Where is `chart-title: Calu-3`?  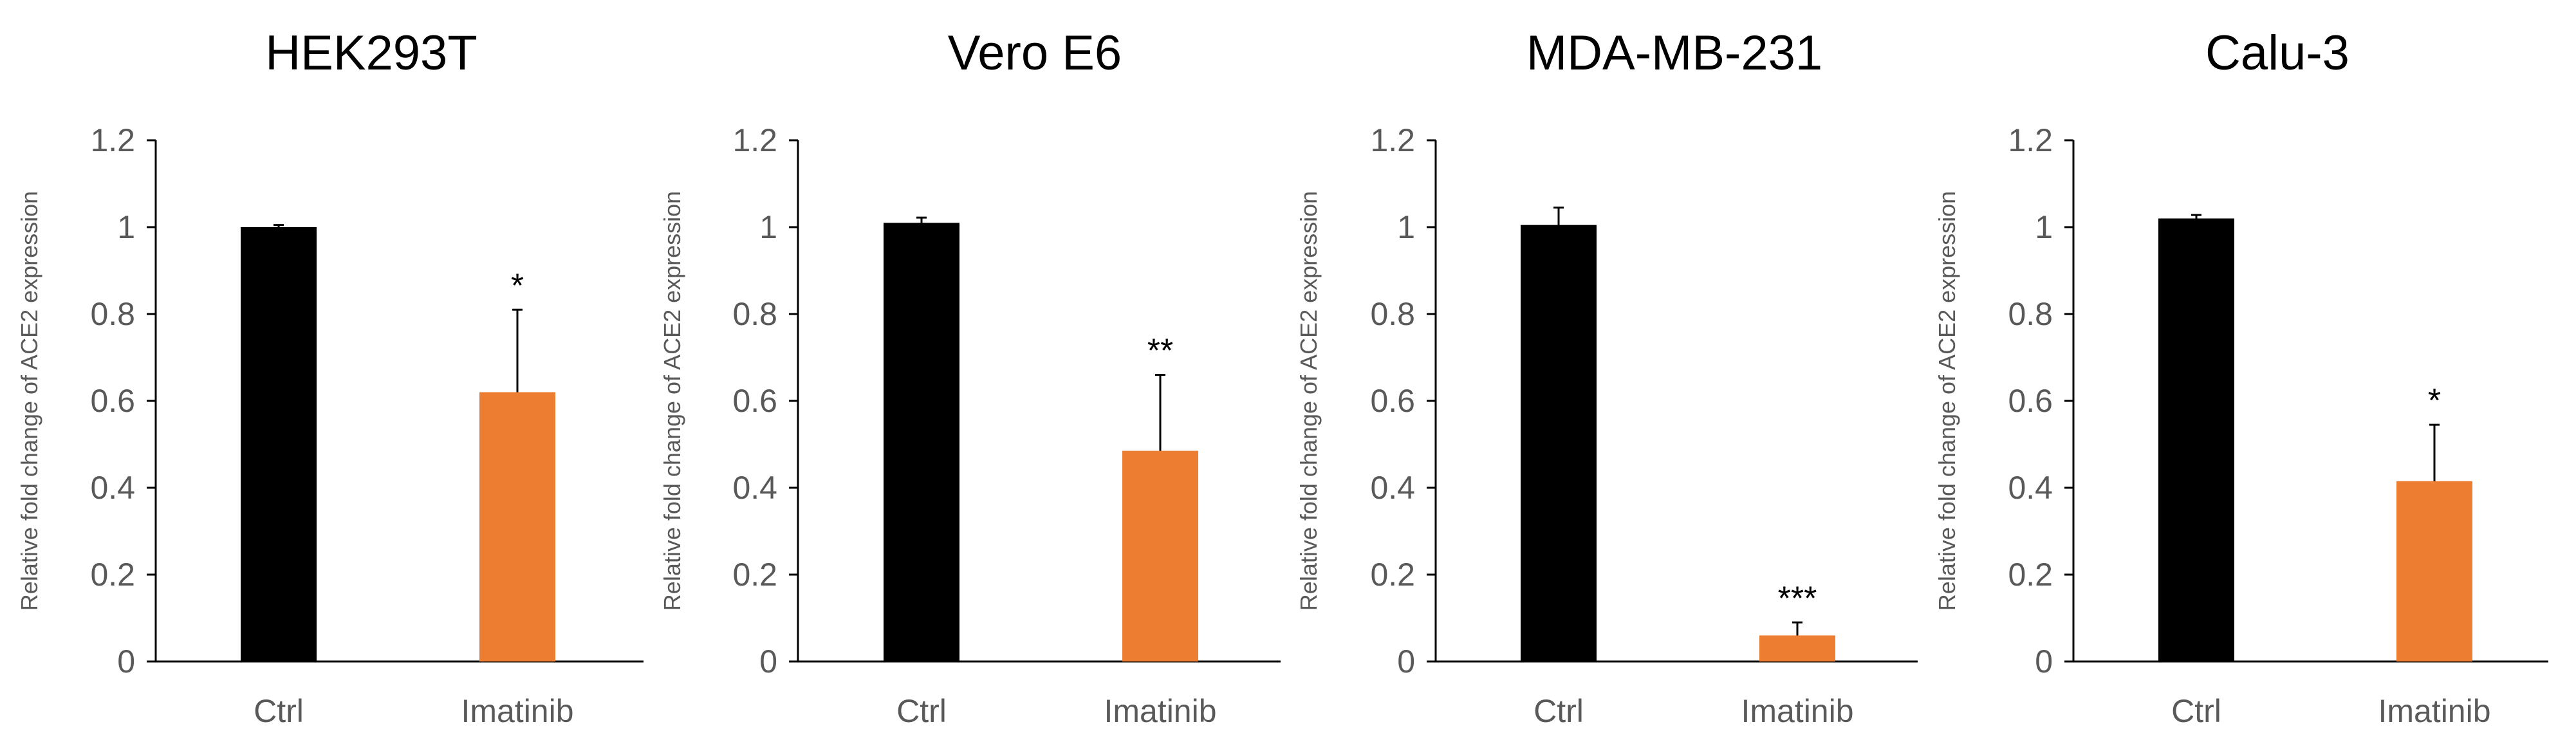 chart-title: Calu-3 is located at coordinates (2277, 53).